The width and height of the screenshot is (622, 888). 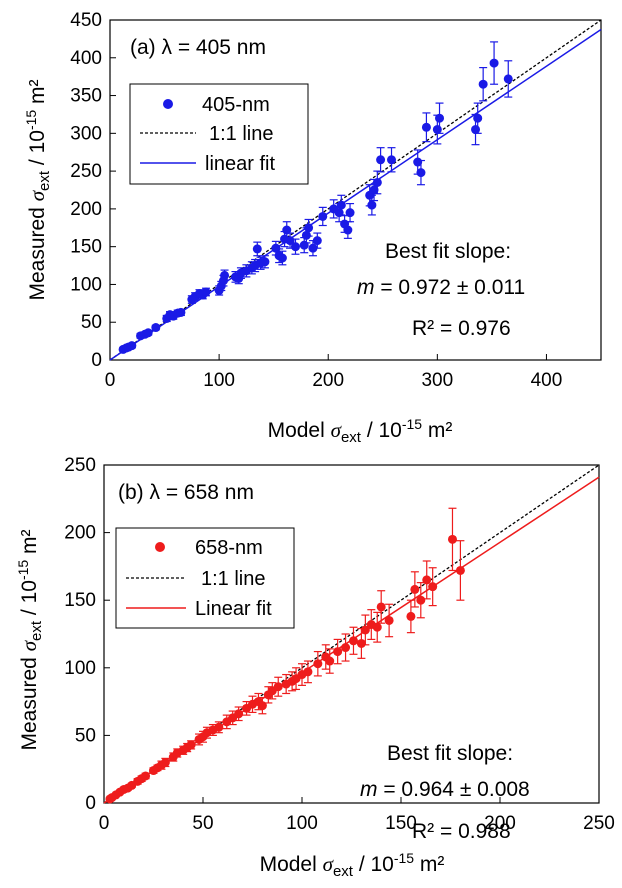 What do you see at coordinates (86, 284) in the screenshot?
I see `y-tick-label: 100` at bounding box center [86, 284].